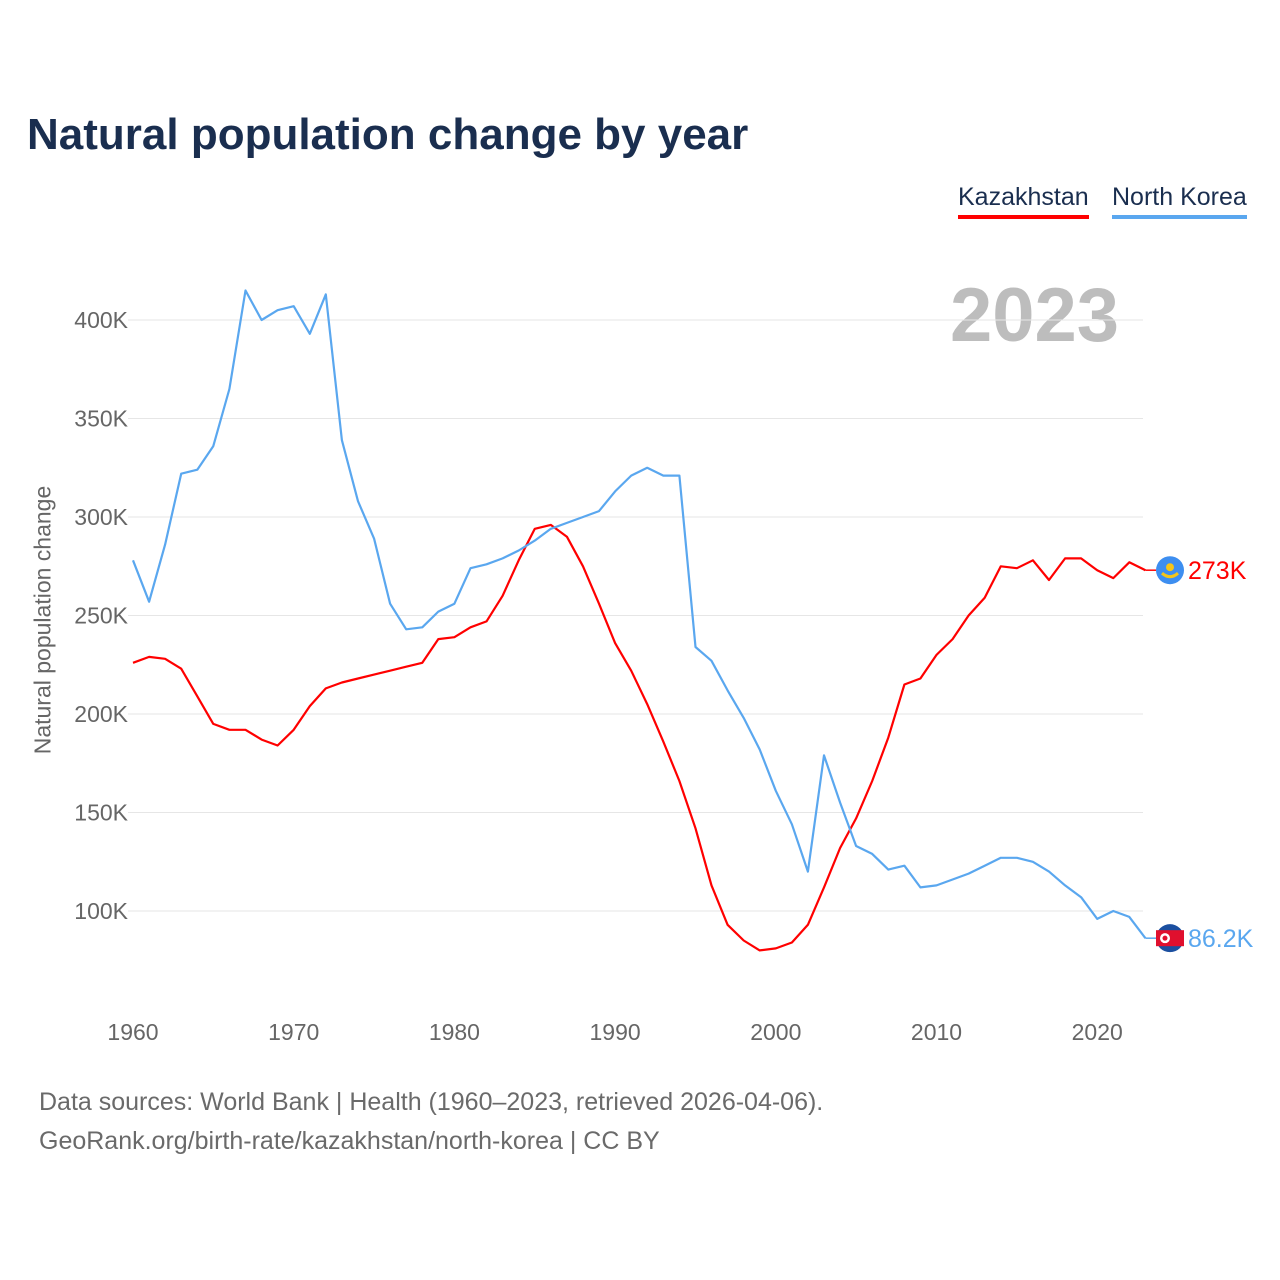  I want to click on end-value-label: 86.2K, so click(1221, 939).